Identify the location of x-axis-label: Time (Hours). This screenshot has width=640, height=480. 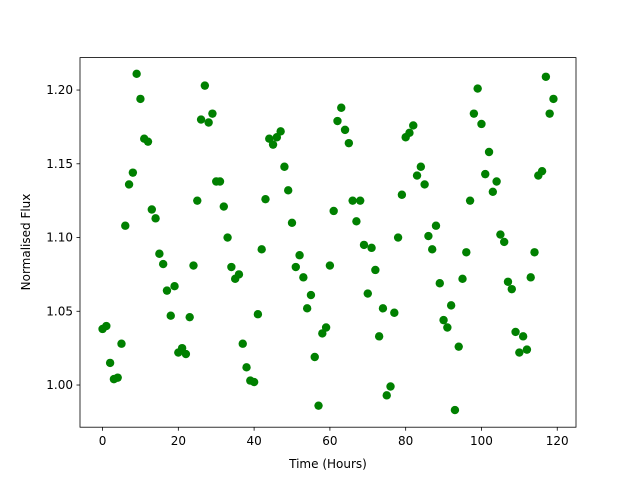
(327, 464).